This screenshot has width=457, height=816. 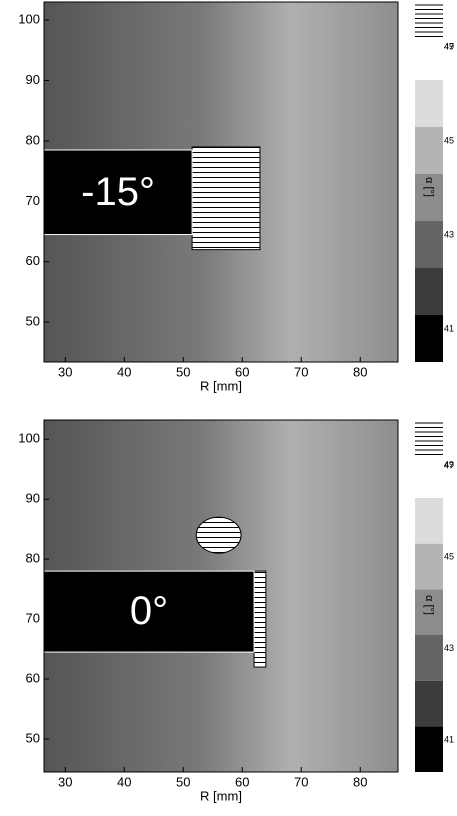 I want to click on panel-label: -15°, so click(x=118, y=192).